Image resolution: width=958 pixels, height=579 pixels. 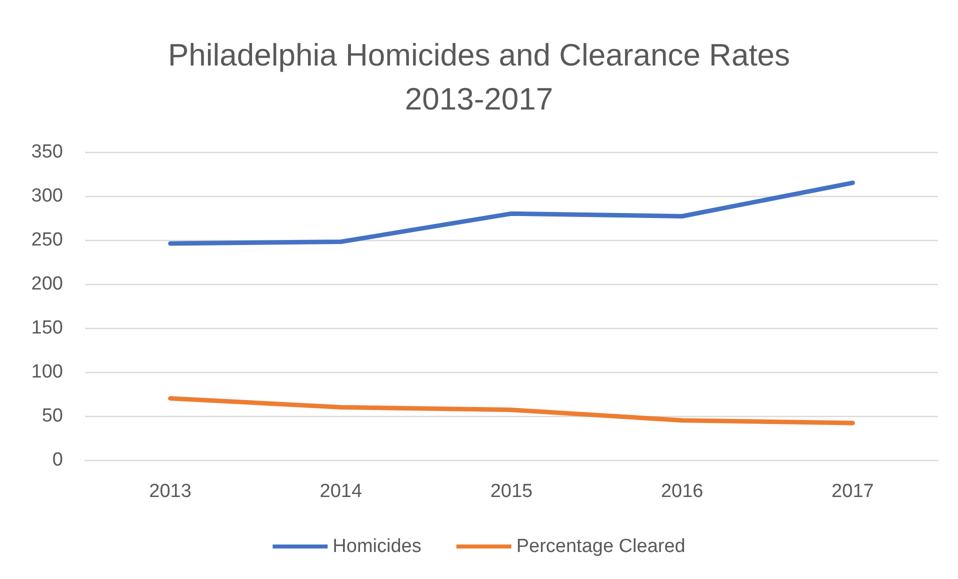 What do you see at coordinates (47, 196) in the screenshot?
I see `y-tick-label: 300` at bounding box center [47, 196].